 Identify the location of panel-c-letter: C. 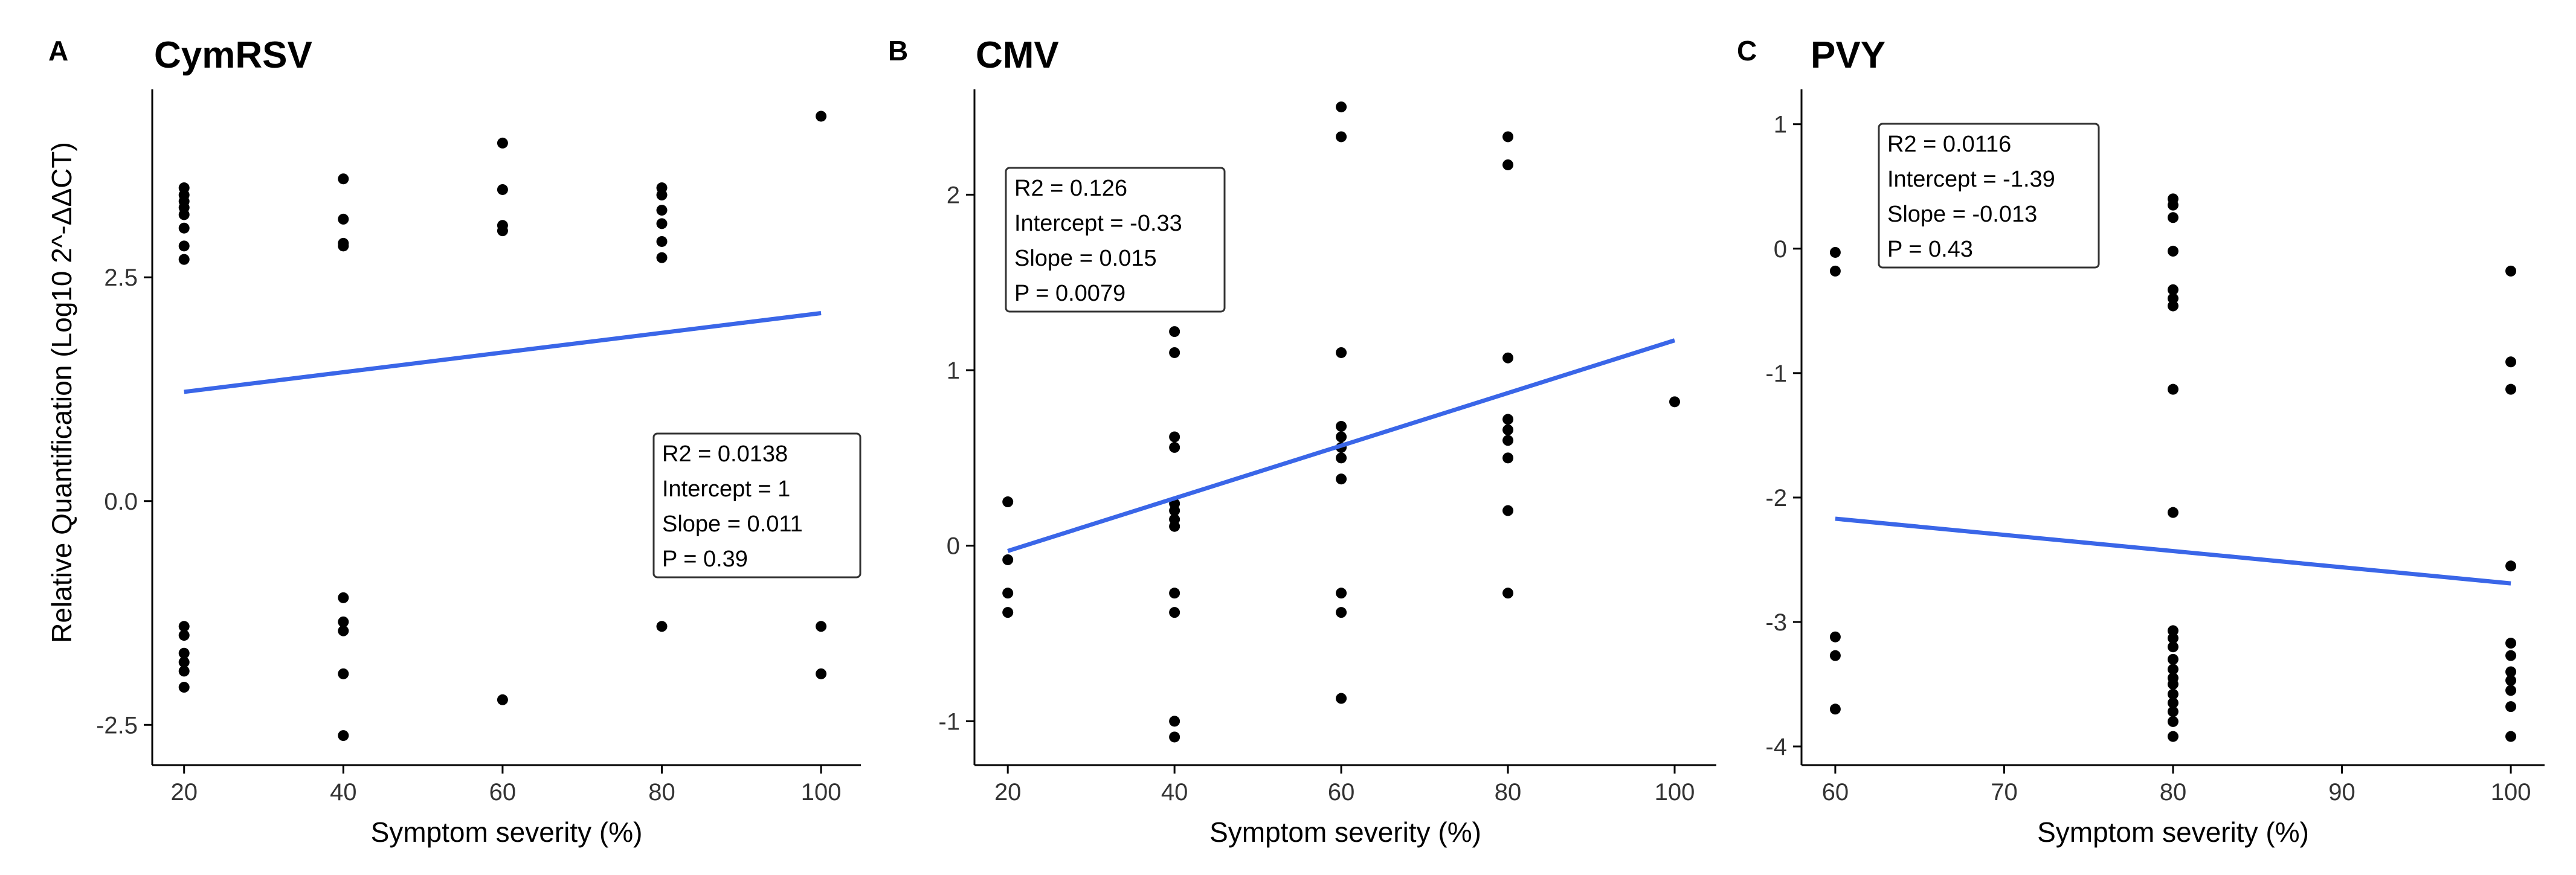
(1747, 50).